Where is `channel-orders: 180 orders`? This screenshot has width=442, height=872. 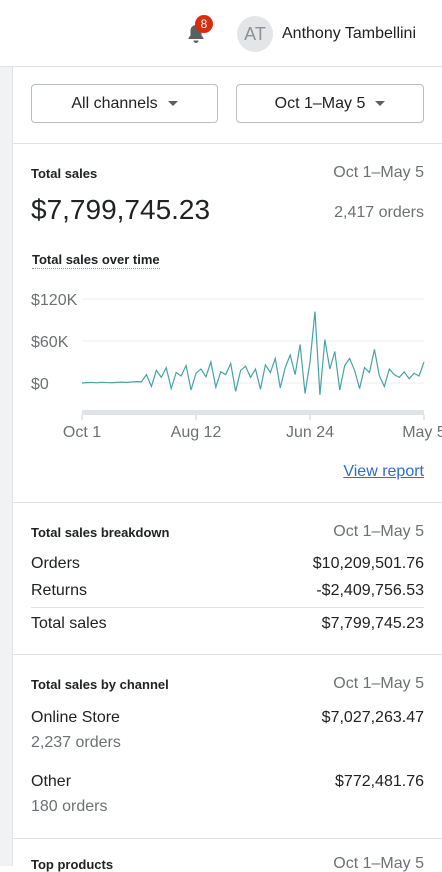
channel-orders: 180 orders is located at coordinates (69, 806).